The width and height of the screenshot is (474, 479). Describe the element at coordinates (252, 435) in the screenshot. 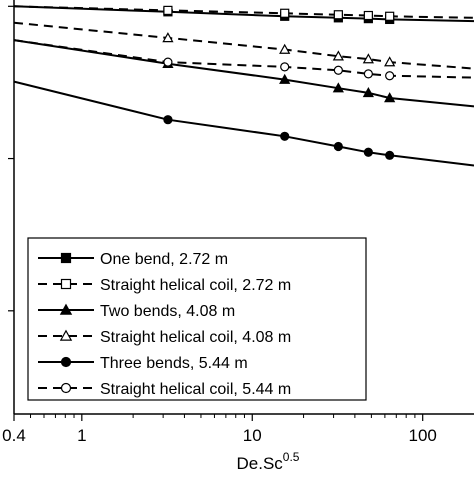

I see `x-tick-label: 10` at that location.